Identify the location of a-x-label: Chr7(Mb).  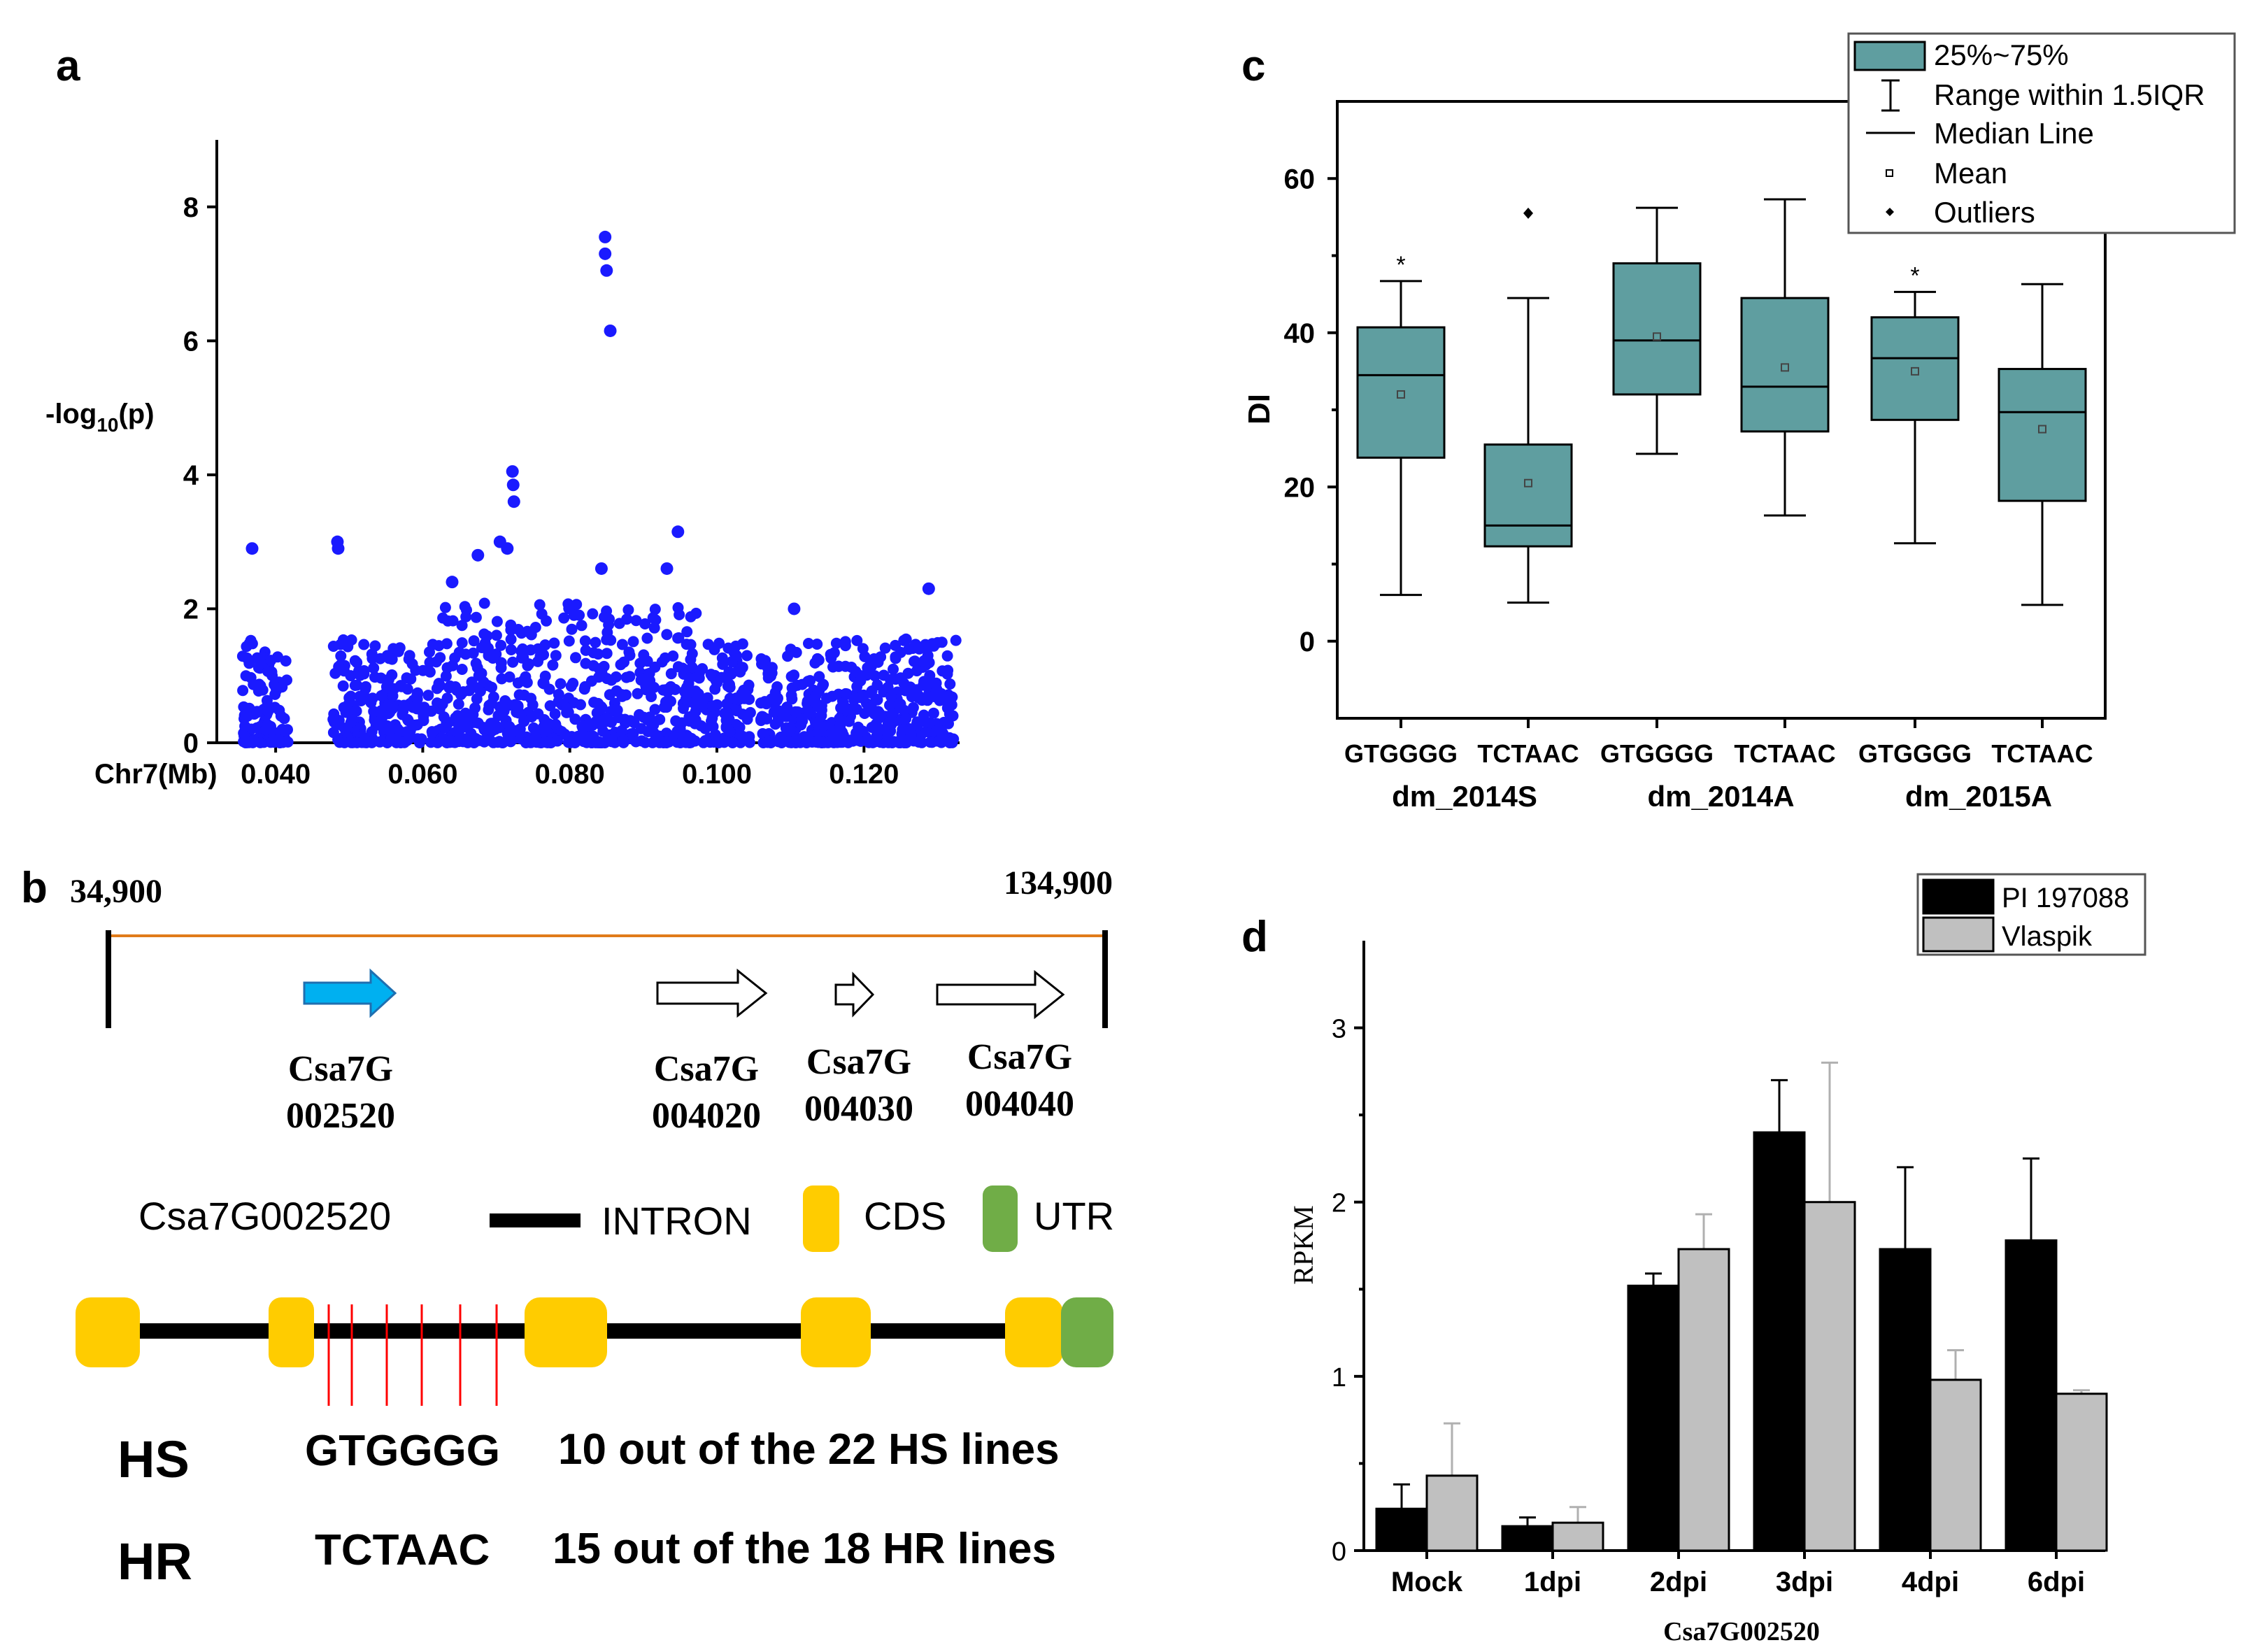
(156, 774).